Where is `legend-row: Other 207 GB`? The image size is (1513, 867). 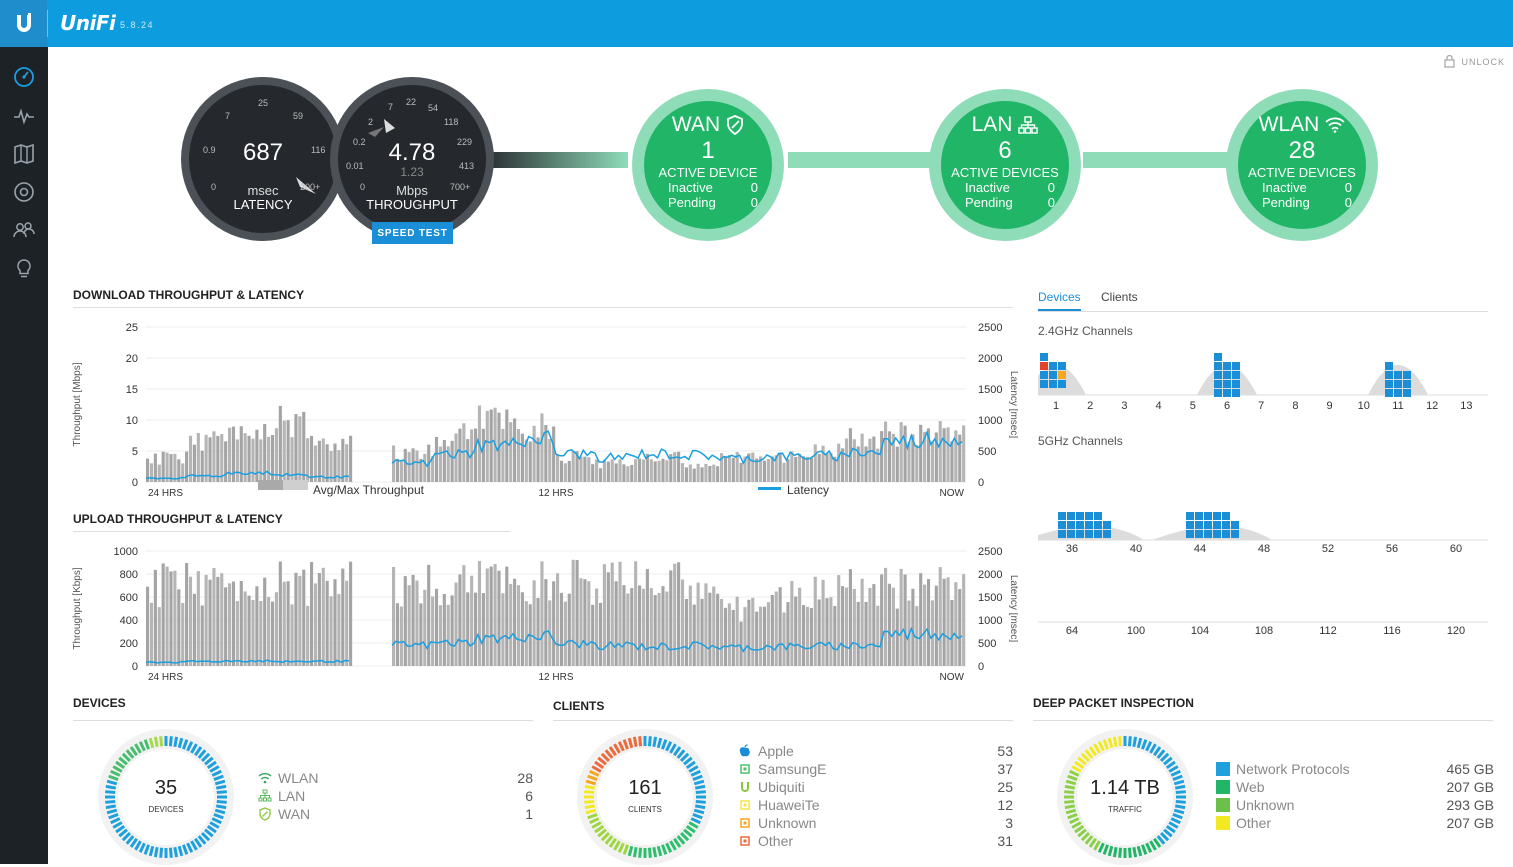 legend-row: Other 207 GB is located at coordinates (1355, 823).